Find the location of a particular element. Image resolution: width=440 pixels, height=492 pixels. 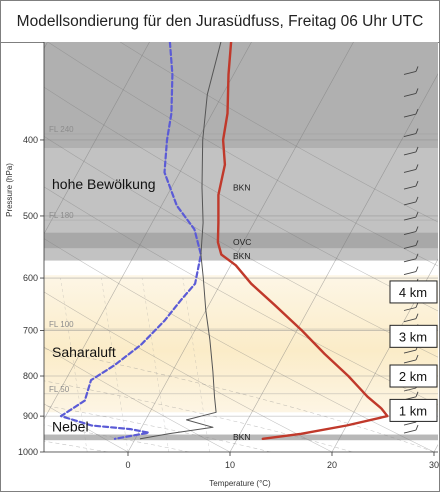

y-tick-label: 1000 is located at coordinates (28, 452).